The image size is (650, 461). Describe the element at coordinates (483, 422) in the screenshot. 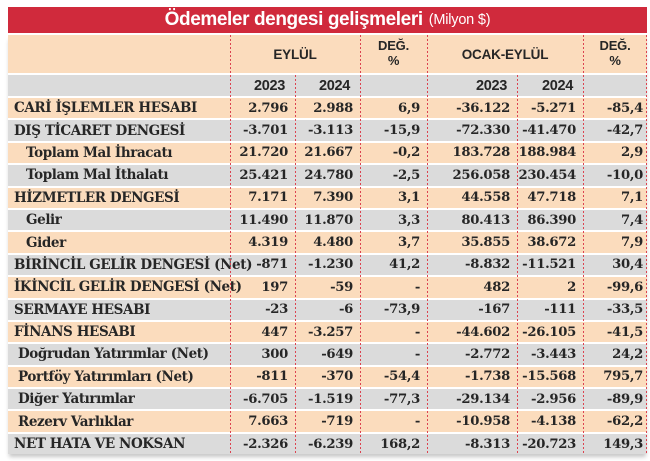

I see `value-cell: -10.958` at that location.